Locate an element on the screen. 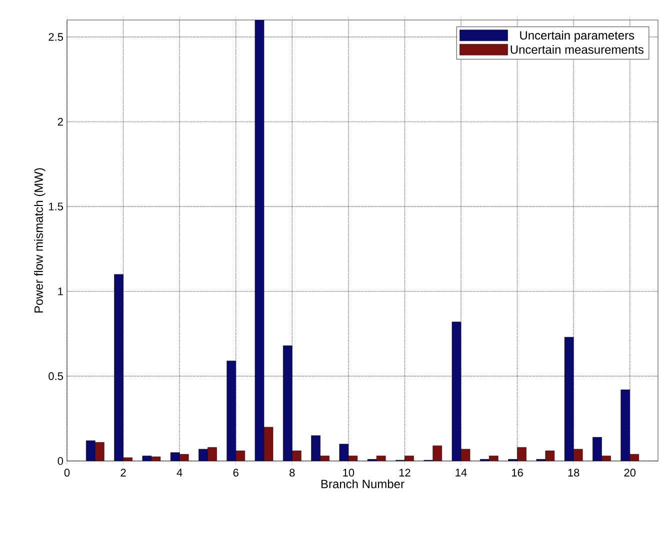  legend-label: Uncertain measurements is located at coordinates (577, 49).